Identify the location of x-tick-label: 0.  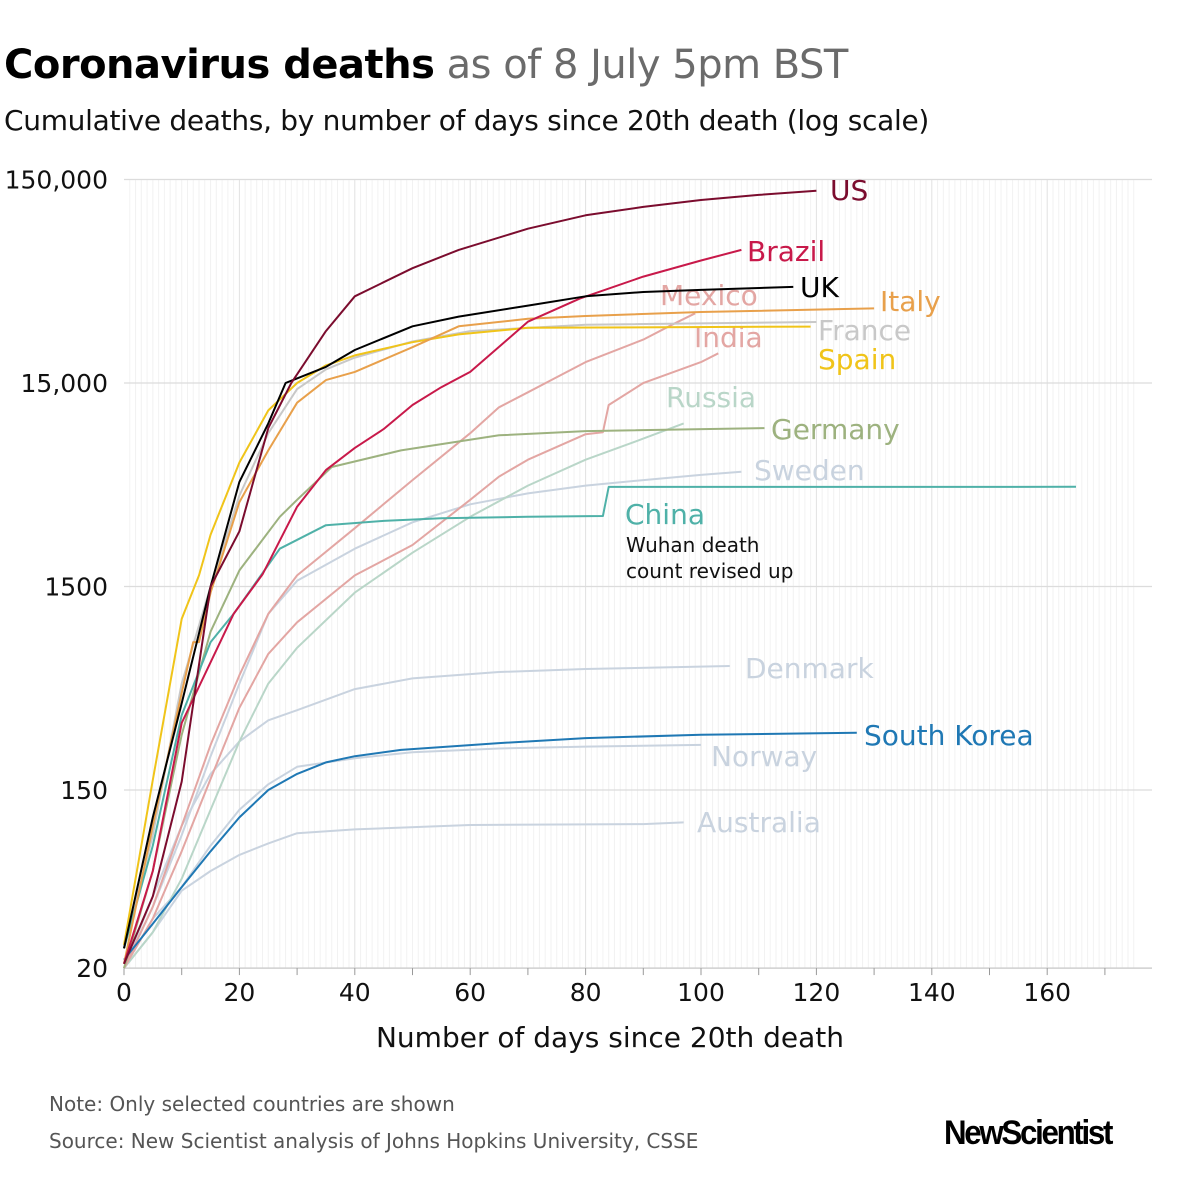
(124, 992).